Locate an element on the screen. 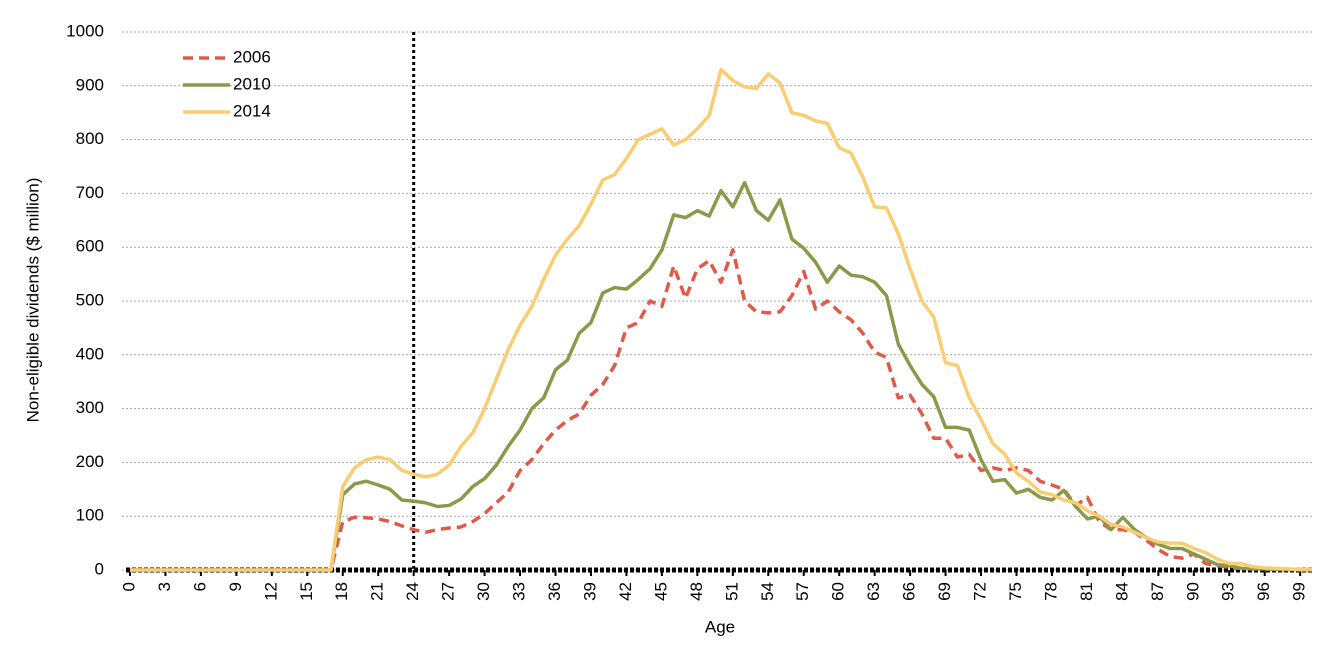  x-tick-label: 72 is located at coordinates (980, 591).